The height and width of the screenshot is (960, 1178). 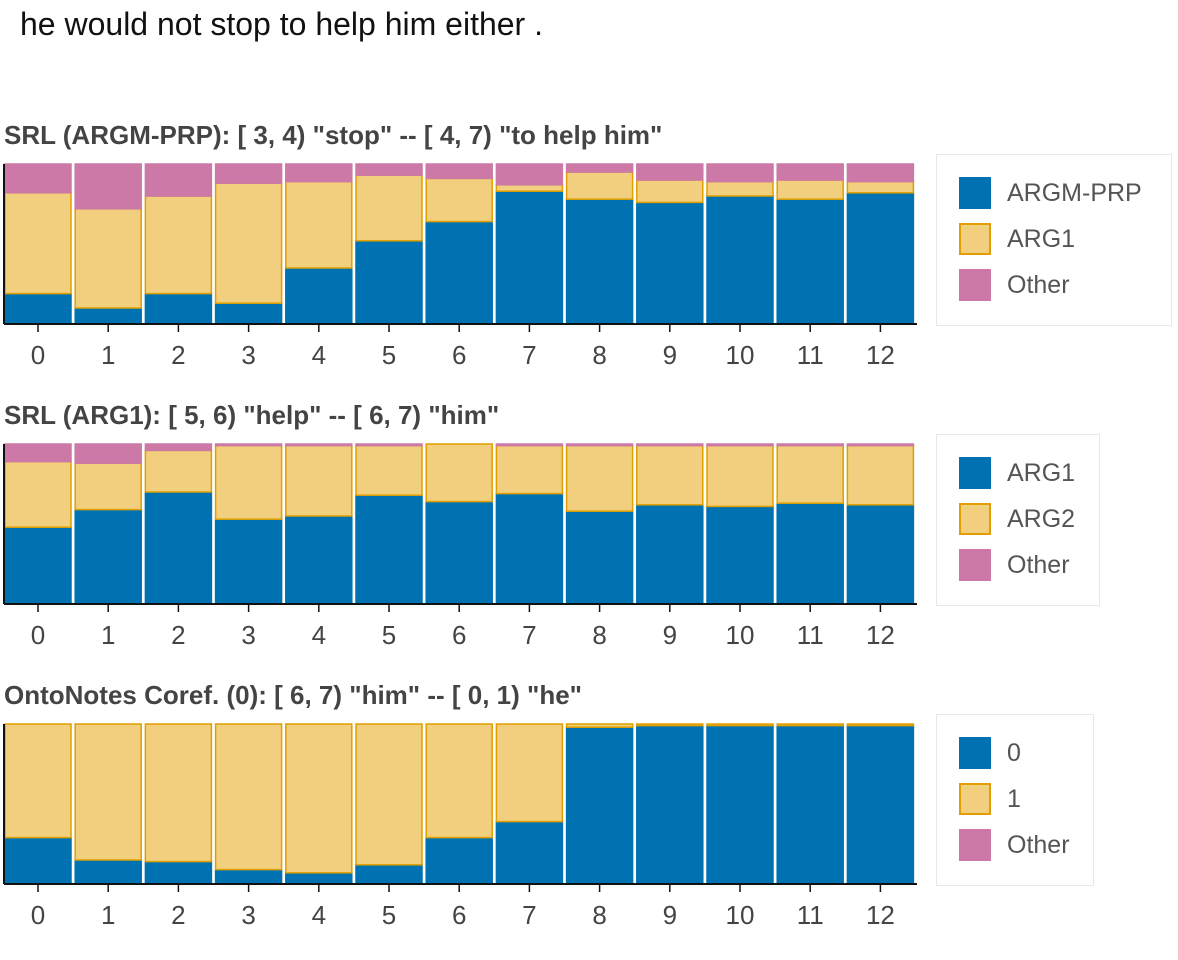 I want to click on legend-label: ARG1, so click(x=1041, y=473).